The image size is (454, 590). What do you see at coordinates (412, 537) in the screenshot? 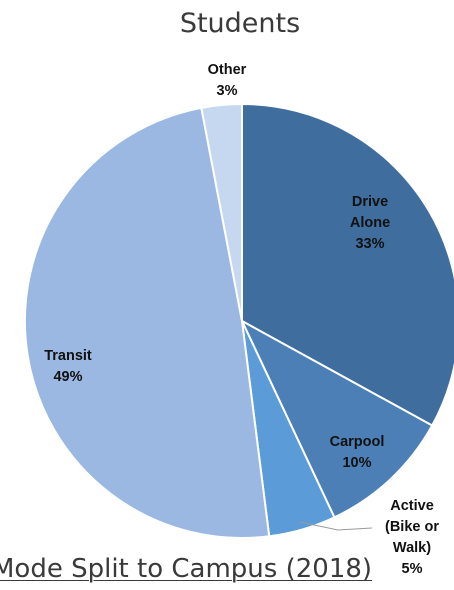
I see `slice-label-active-bike-or-walk: Active (Bike or Walk) 5%` at bounding box center [412, 537].